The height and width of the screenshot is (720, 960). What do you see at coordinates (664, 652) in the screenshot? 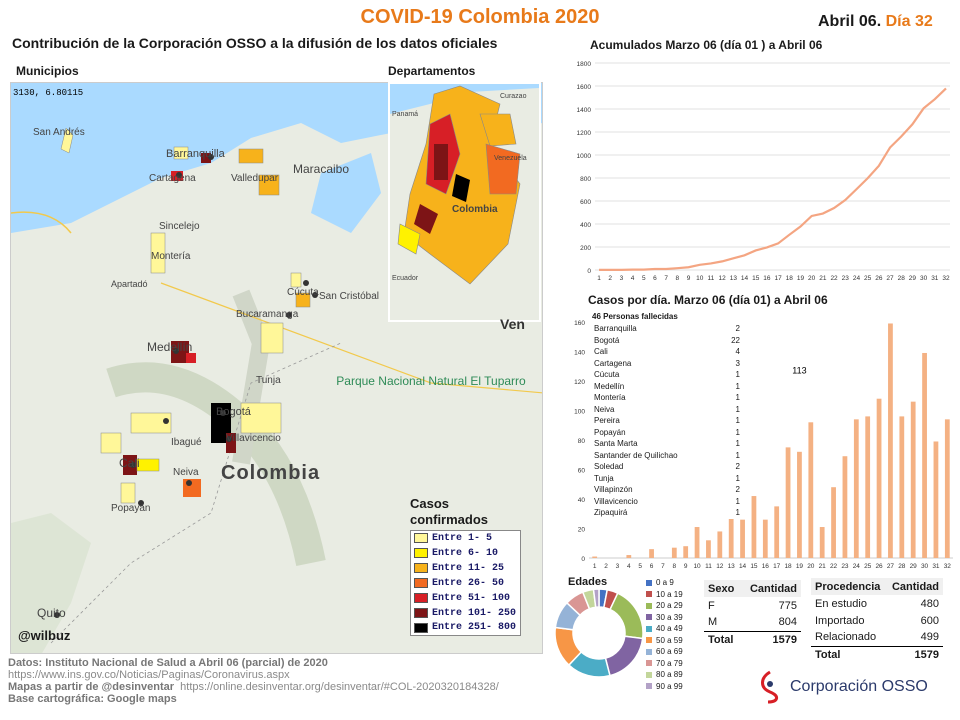
I see `edades-legend-item: 60 a 69` at bounding box center [664, 652].